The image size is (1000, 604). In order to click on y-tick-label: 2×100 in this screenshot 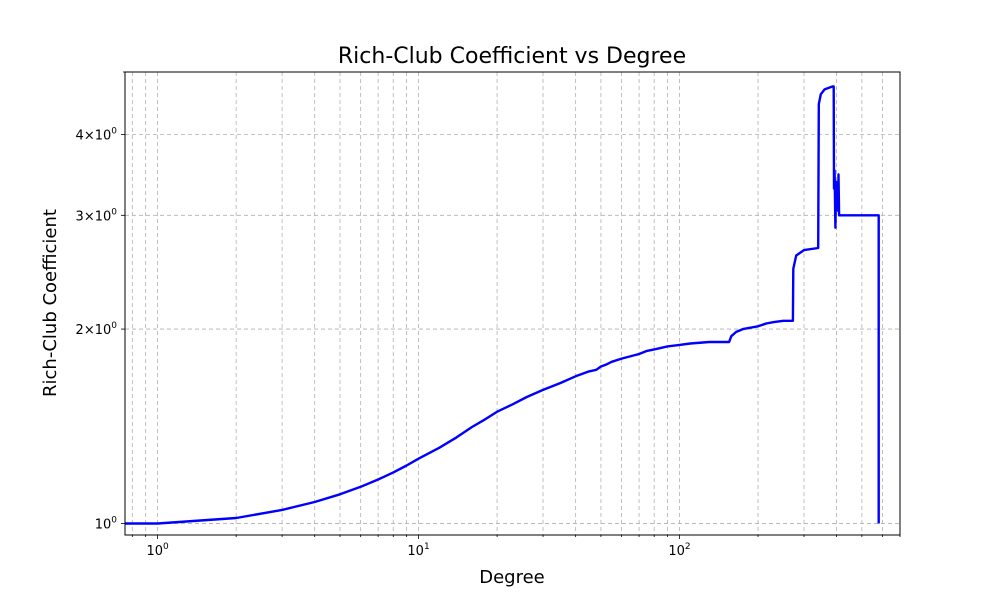, I will do `click(97, 329)`.